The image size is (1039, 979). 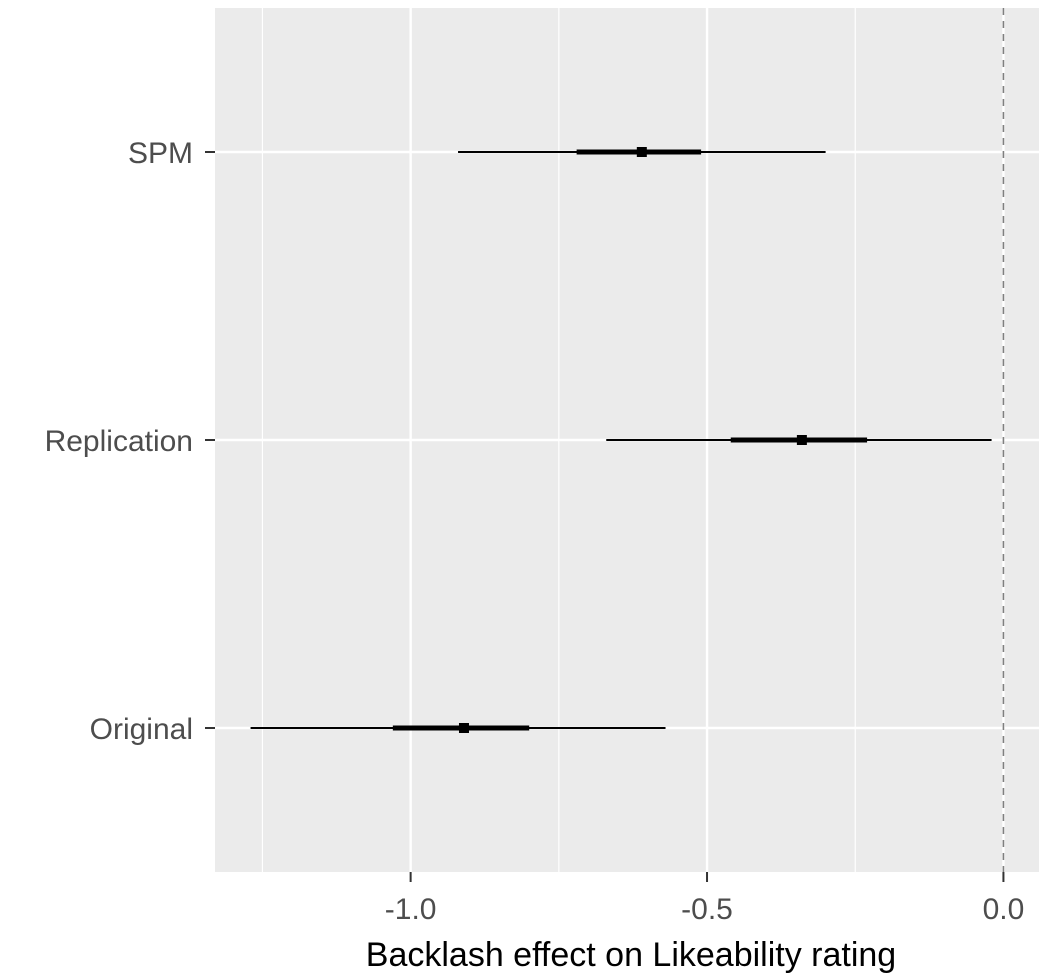 What do you see at coordinates (631, 955) in the screenshot?
I see `x-axis-title: Backlash effect on Likeability rating` at bounding box center [631, 955].